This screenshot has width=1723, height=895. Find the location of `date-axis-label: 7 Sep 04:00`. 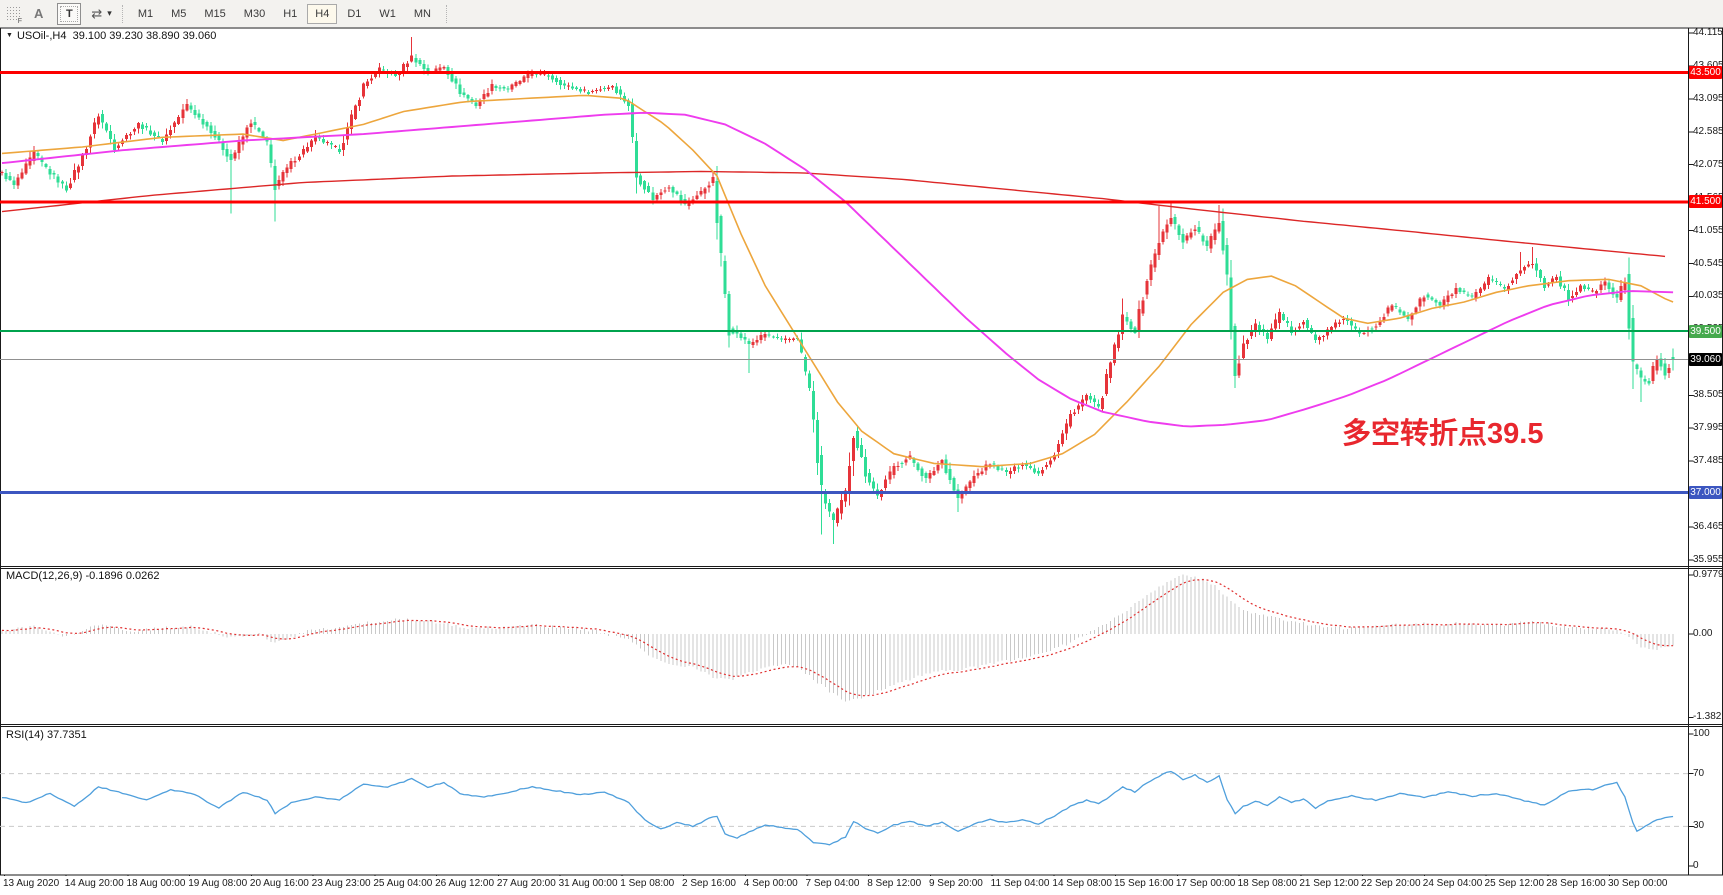

date-axis-label: 7 Sep 04:00 is located at coordinates (832, 883).